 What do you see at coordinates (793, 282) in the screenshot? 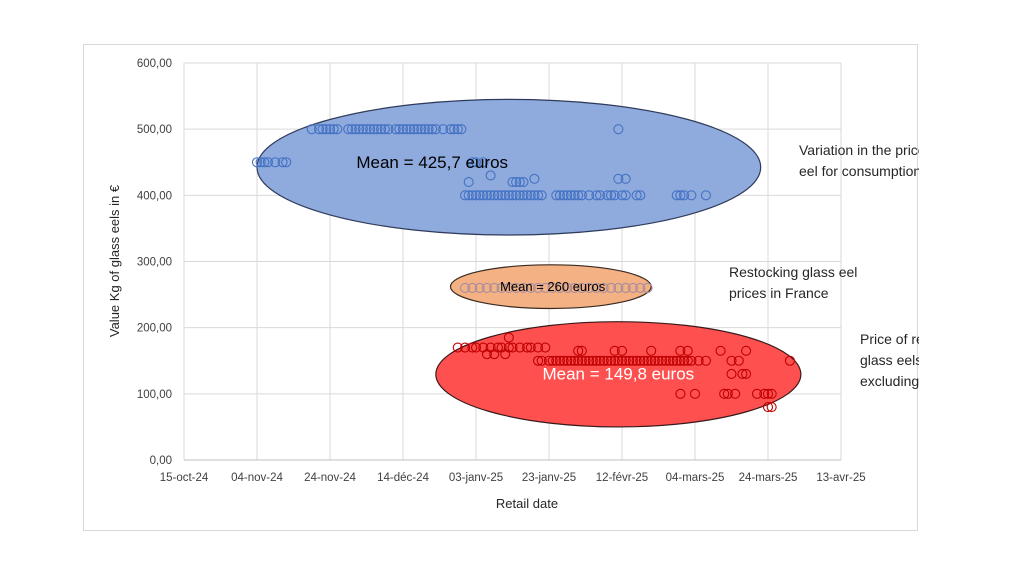
I see `annotation-text: Restocking glass eel prices in France` at bounding box center [793, 282].